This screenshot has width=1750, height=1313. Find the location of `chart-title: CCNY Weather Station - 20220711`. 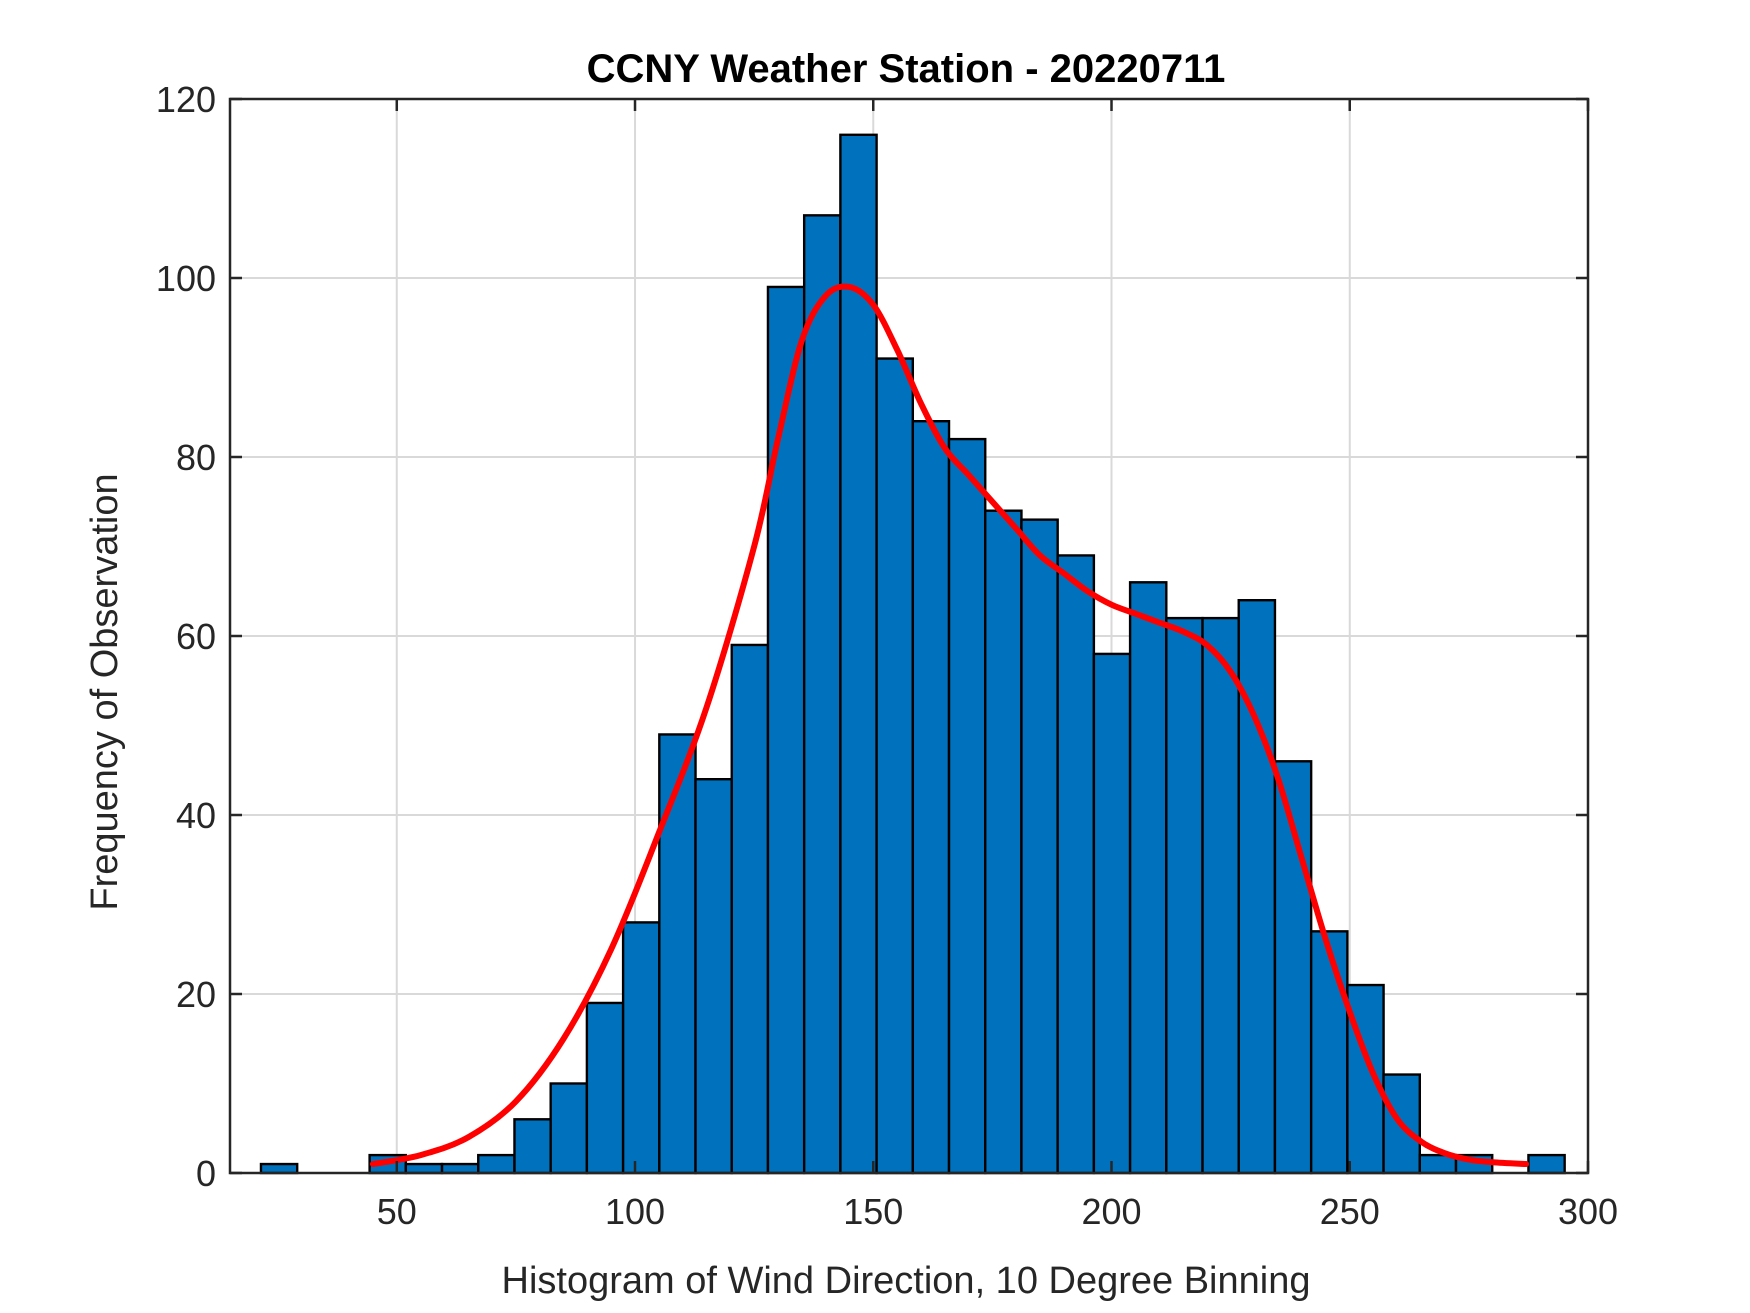

chart-title: CCNY Weather Station - 20220711 is located at coordinates (906, 69).